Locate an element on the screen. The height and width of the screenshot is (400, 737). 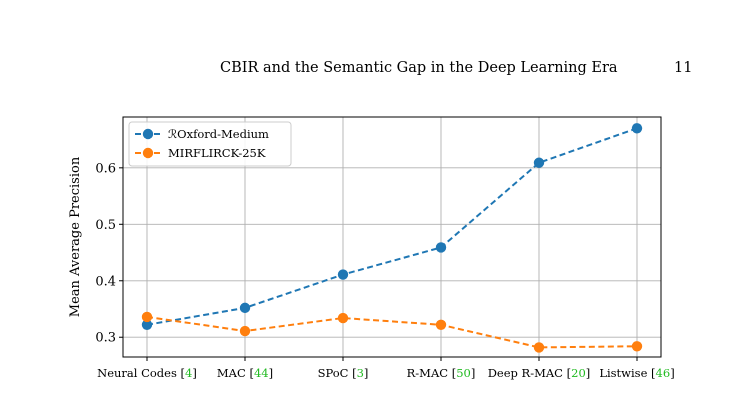
x-tick-label: Deep R-MAC [20] is located at coordinates (539, 373).